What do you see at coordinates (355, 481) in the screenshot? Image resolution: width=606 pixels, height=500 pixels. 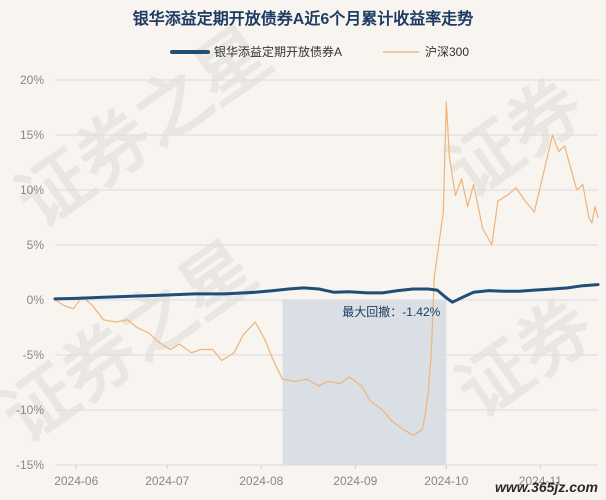 I see `x-tick-label: 2024-09` at bounding box center [355, 481].